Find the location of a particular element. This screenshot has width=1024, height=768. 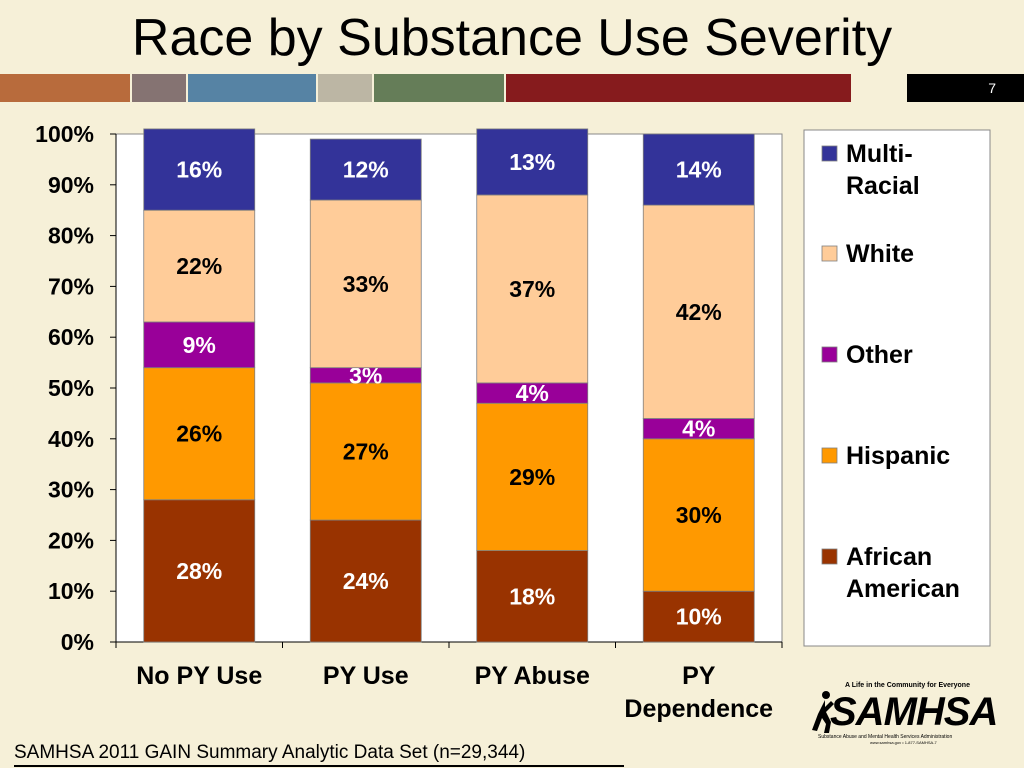

legend-label: Multi- Racial is located at coordinates (883, 170).